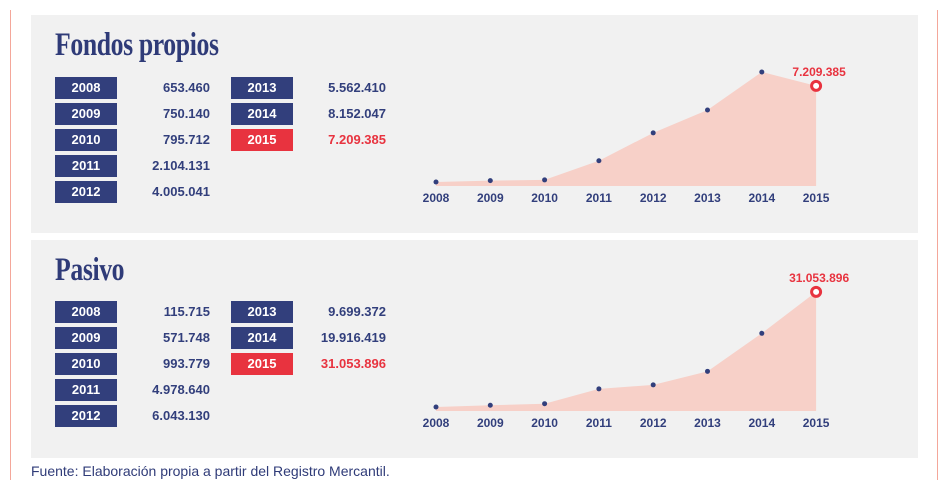 The width and height of the screenshot is (948, 494). What do you see at coordinates (357, 311) in the screenshot?
I see `year-value: 9.699.372` at bounding box center [357, 311].